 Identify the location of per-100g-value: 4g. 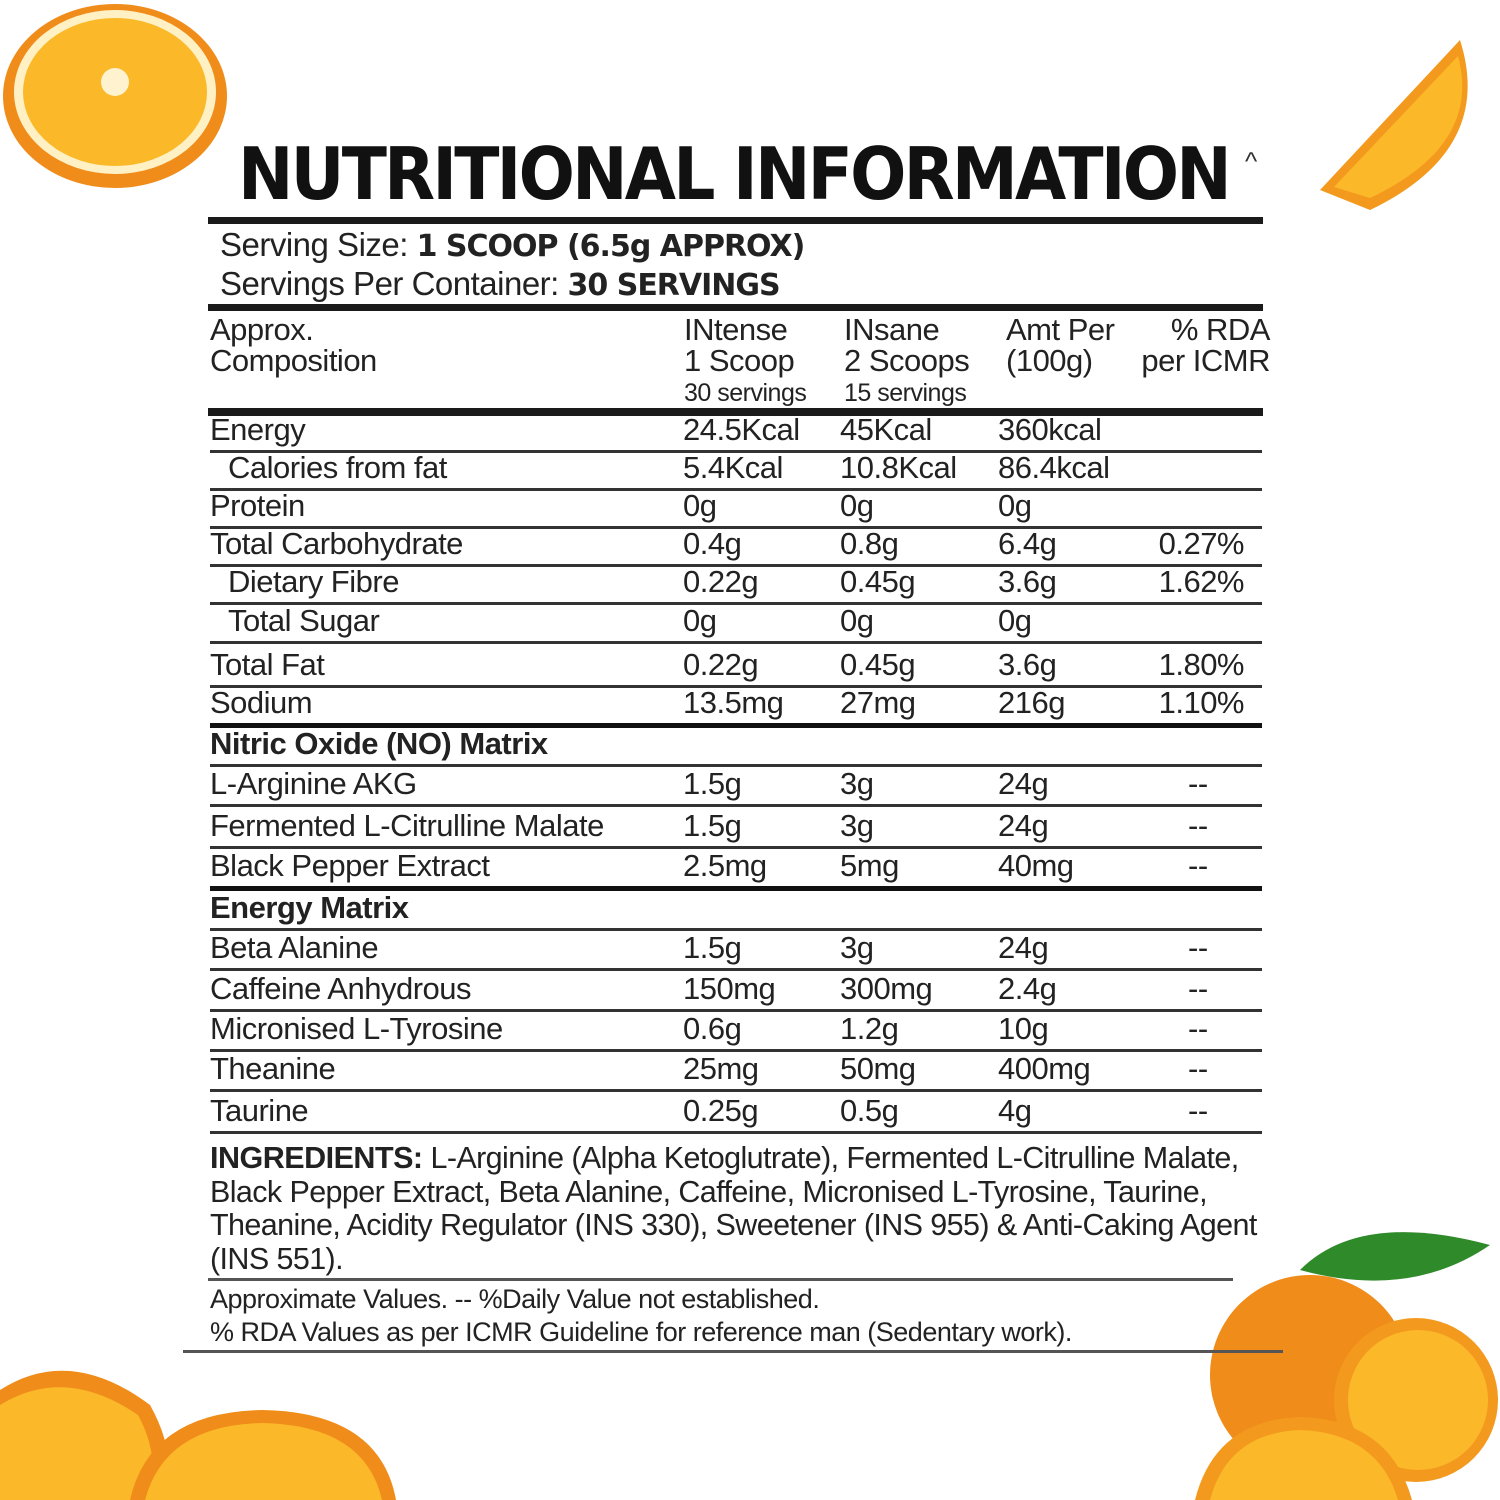
(1015, 1110).